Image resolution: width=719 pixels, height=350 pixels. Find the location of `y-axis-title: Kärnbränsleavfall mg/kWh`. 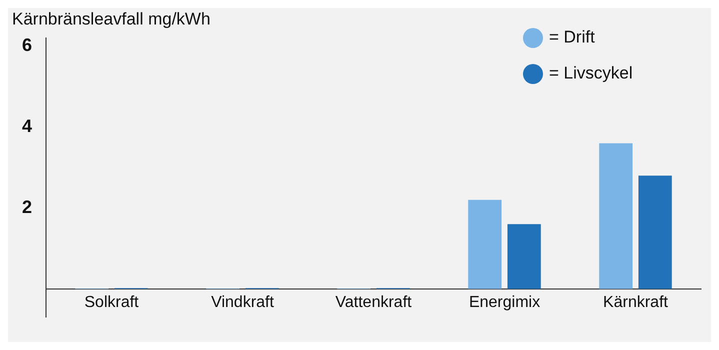

y-axis-title: Kärnbränsleavfall mg/kWh is located at coordinates (111, 19).